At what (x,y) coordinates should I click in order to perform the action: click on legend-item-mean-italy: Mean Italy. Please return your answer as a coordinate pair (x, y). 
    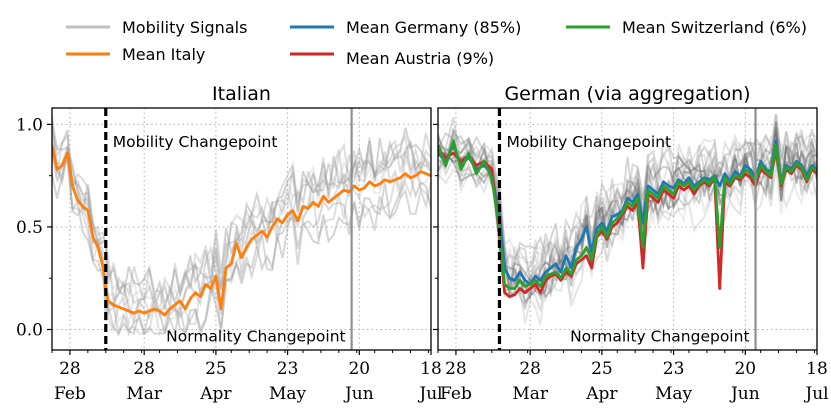
    Looking at the image, I should click on (135, 54).